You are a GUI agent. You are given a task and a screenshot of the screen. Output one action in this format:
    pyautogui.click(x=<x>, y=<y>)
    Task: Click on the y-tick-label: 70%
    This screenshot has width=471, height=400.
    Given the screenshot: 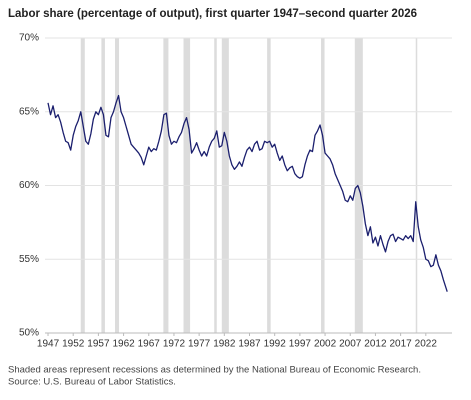 What is the action you would take?
    pyautogui.click(x=29, y=38)
    